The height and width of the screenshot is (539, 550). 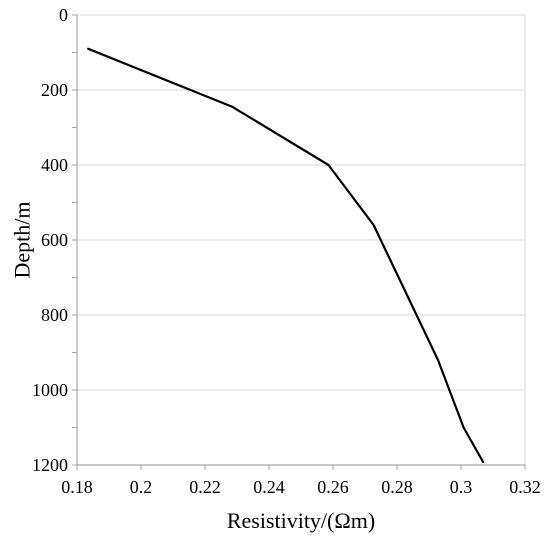 What do you see at coordinates (50, 465) in the screenshot?
I see `y-tick-label: 1200` at bounding box center [50, 465].